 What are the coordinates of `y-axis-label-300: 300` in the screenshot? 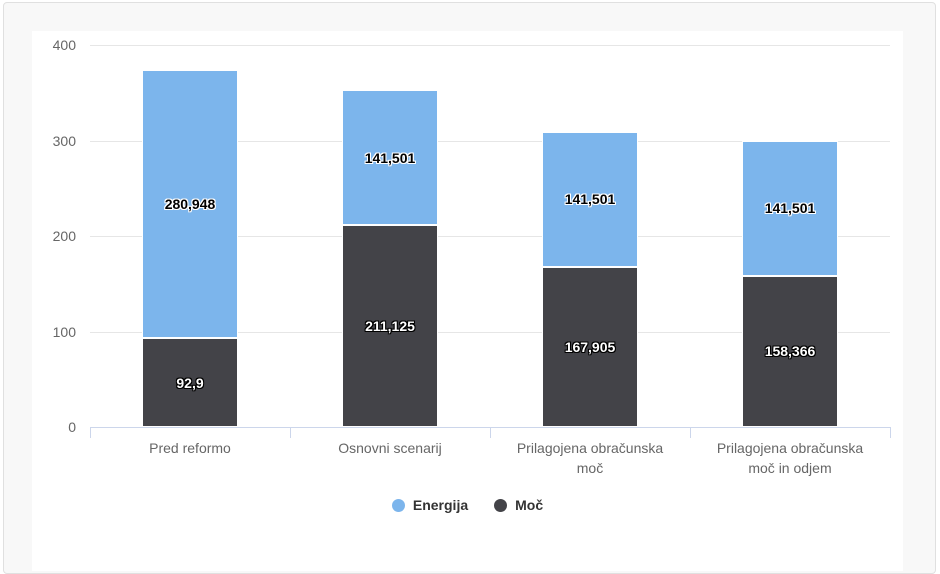 It's located at (64, 141).